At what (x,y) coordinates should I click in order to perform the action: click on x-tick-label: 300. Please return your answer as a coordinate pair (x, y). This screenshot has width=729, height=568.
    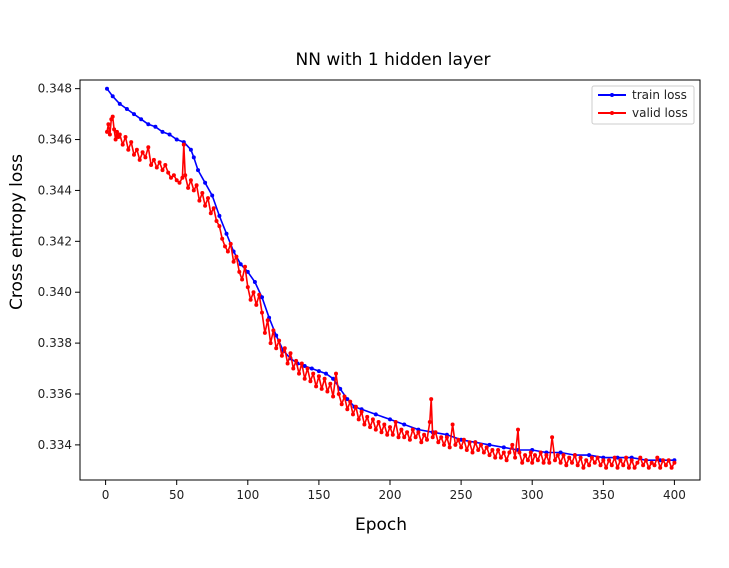
    Looking at the image, I should click on (532, 495).